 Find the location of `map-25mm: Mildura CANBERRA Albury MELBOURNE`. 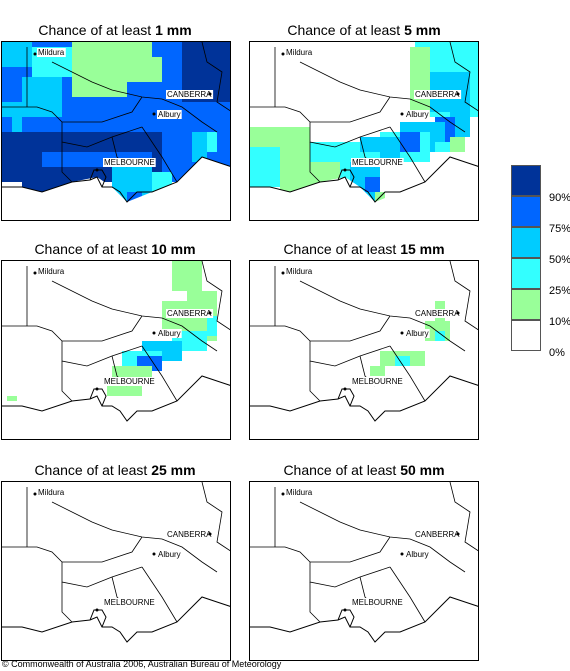

map-25mm: Mildura CANBERRA Albury MELBOURNE is located at coordinates (116, 571).